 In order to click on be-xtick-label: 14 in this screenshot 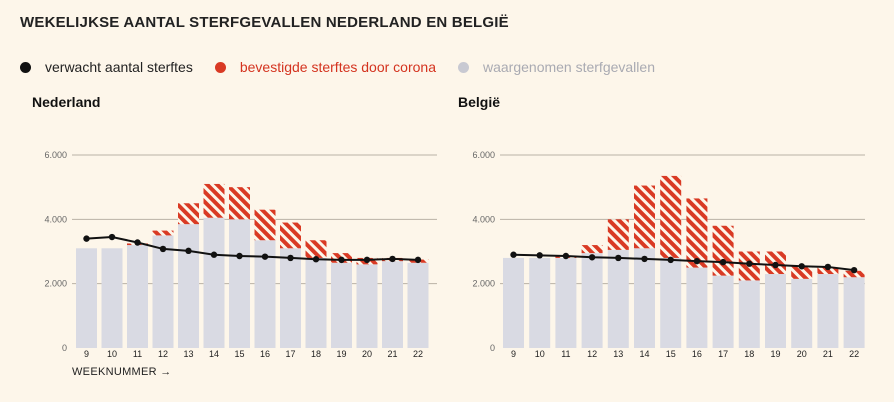, I will do `click(644, 354)`.